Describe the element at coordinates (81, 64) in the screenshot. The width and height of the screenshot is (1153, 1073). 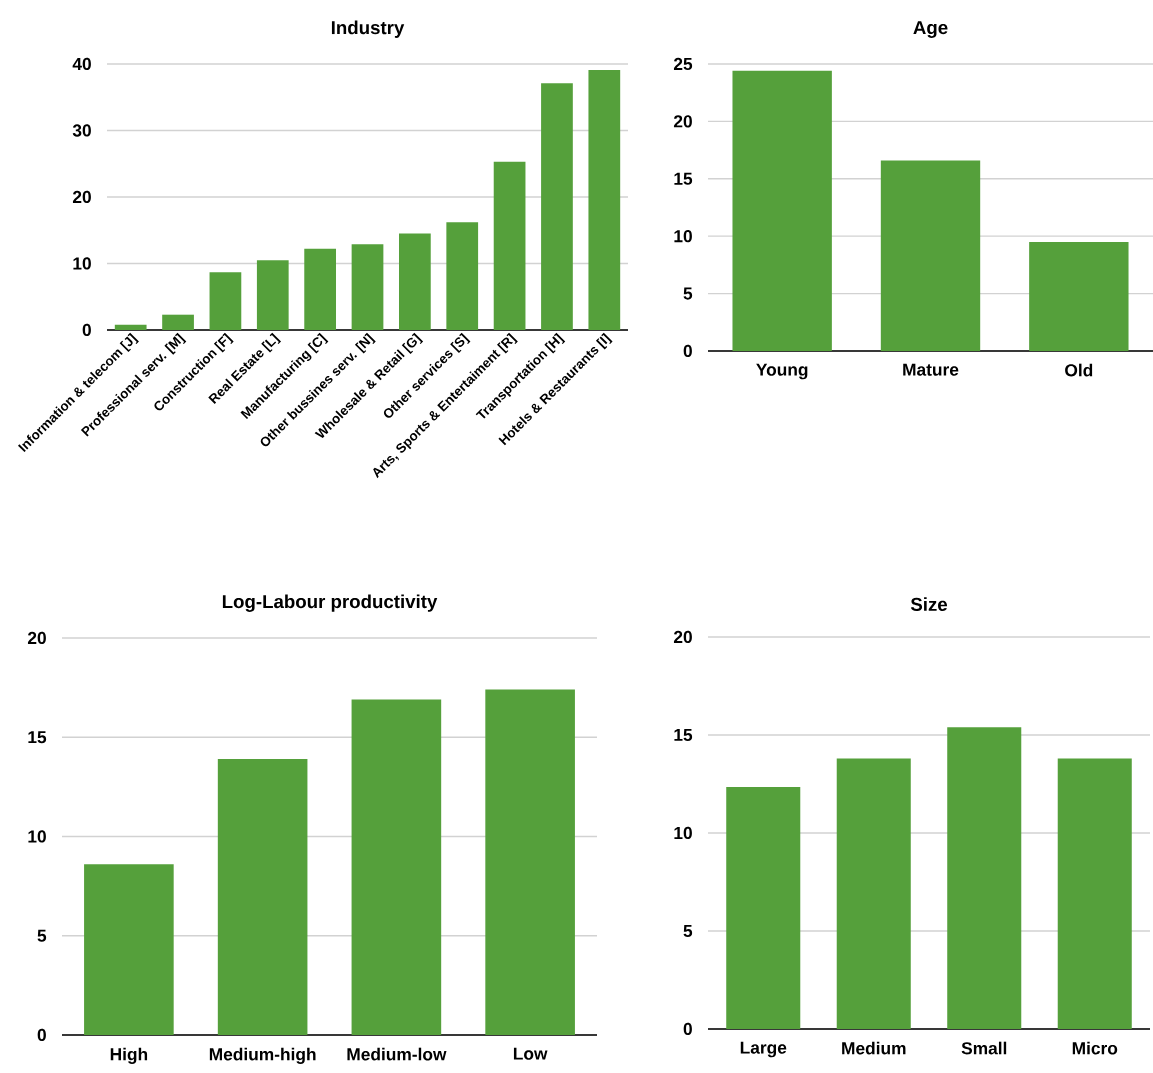
I see `y-tick-label: 40` at that location.